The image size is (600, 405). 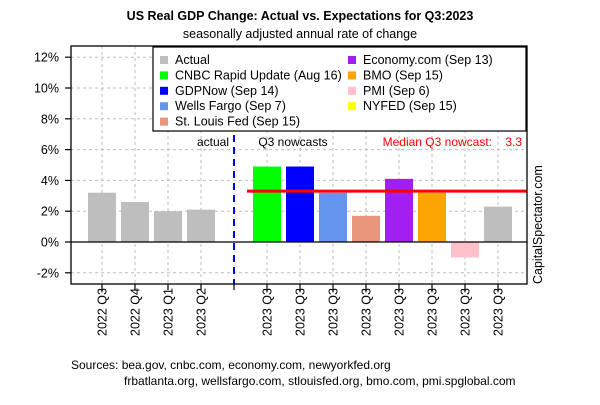 I want to click on y-axis: -2% 0% 2% 4% 6% 8% 10% 12%, so click(x=52, y=165).